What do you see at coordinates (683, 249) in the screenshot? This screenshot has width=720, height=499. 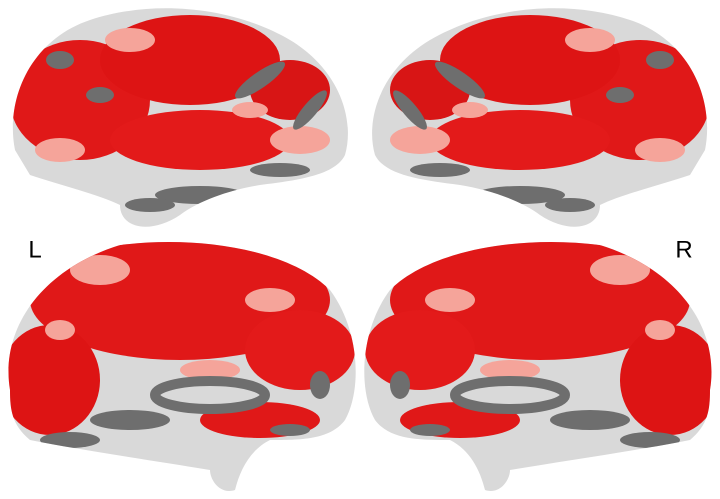 I see `hemisphere-label: R` at bounding box center [683, 249].